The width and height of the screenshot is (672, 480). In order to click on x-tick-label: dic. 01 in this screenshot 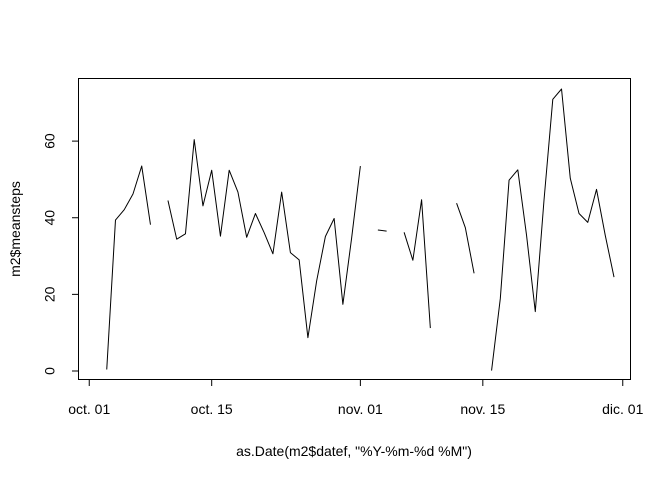, I will do `click(622, 409)`.